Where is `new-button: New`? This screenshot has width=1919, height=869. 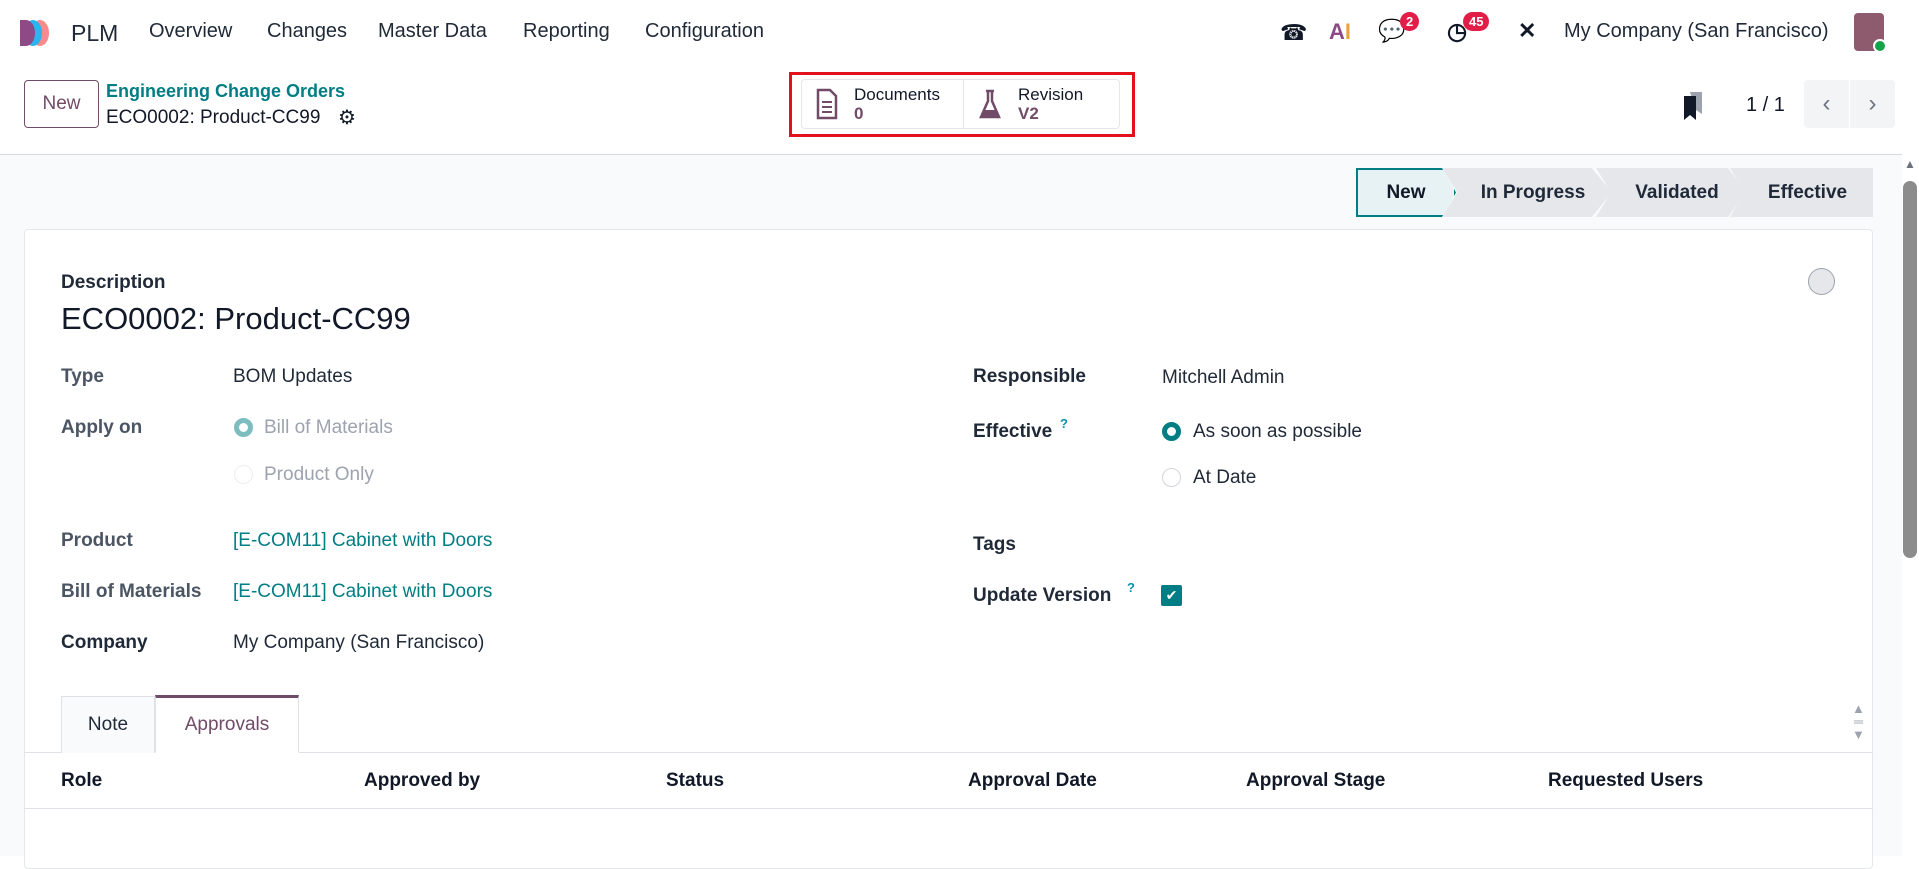
new-button: New is located at coordinates (61, 104).